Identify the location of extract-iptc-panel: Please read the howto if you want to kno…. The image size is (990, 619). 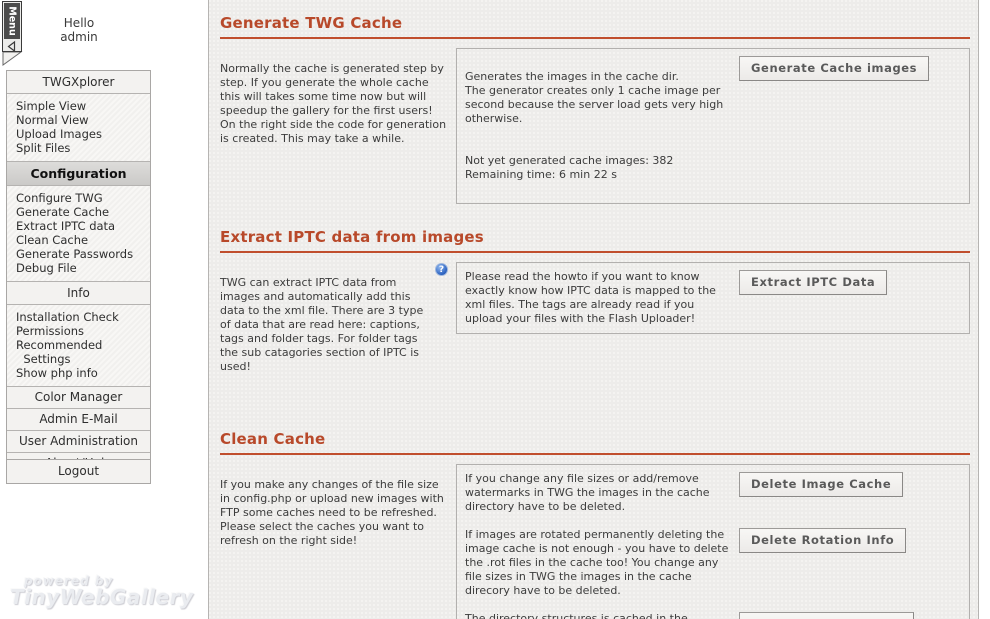
(713, 298).